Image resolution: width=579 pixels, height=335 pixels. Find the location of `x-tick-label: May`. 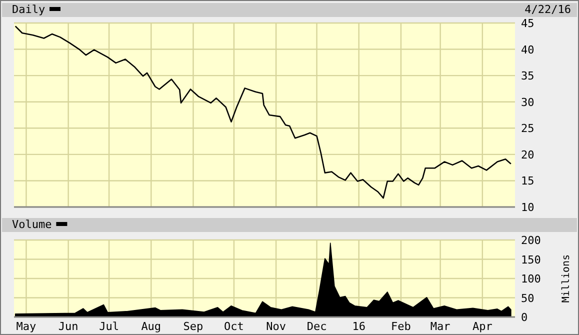

x-tick-label: May is located at coordinates (26, 326).